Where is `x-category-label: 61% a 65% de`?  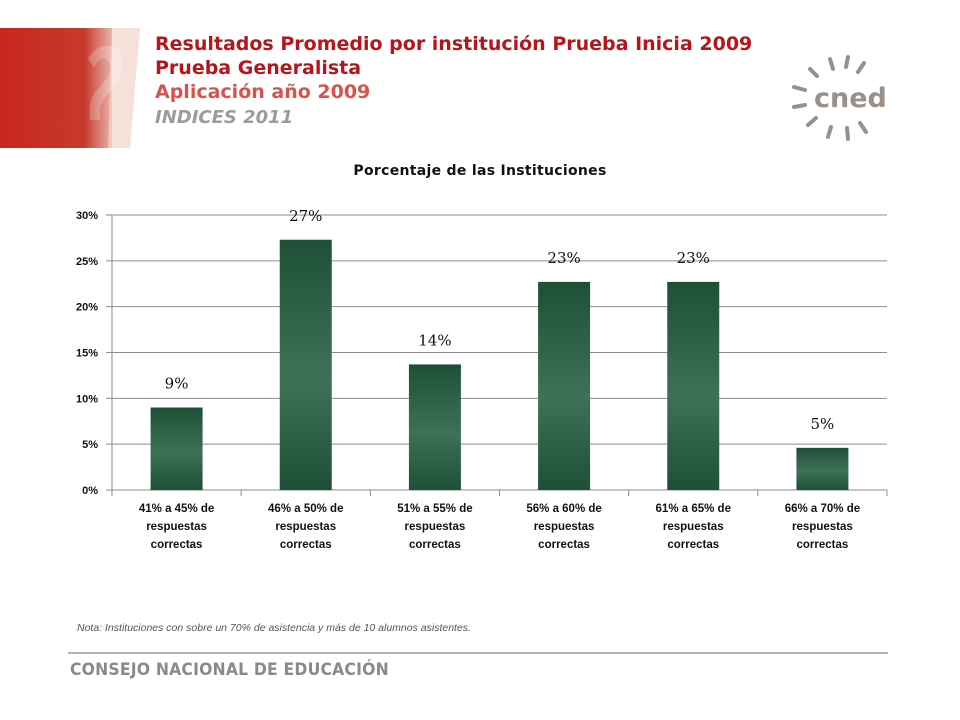 x-category-label: 61% a 65% de is located at coordinates (693, 509).